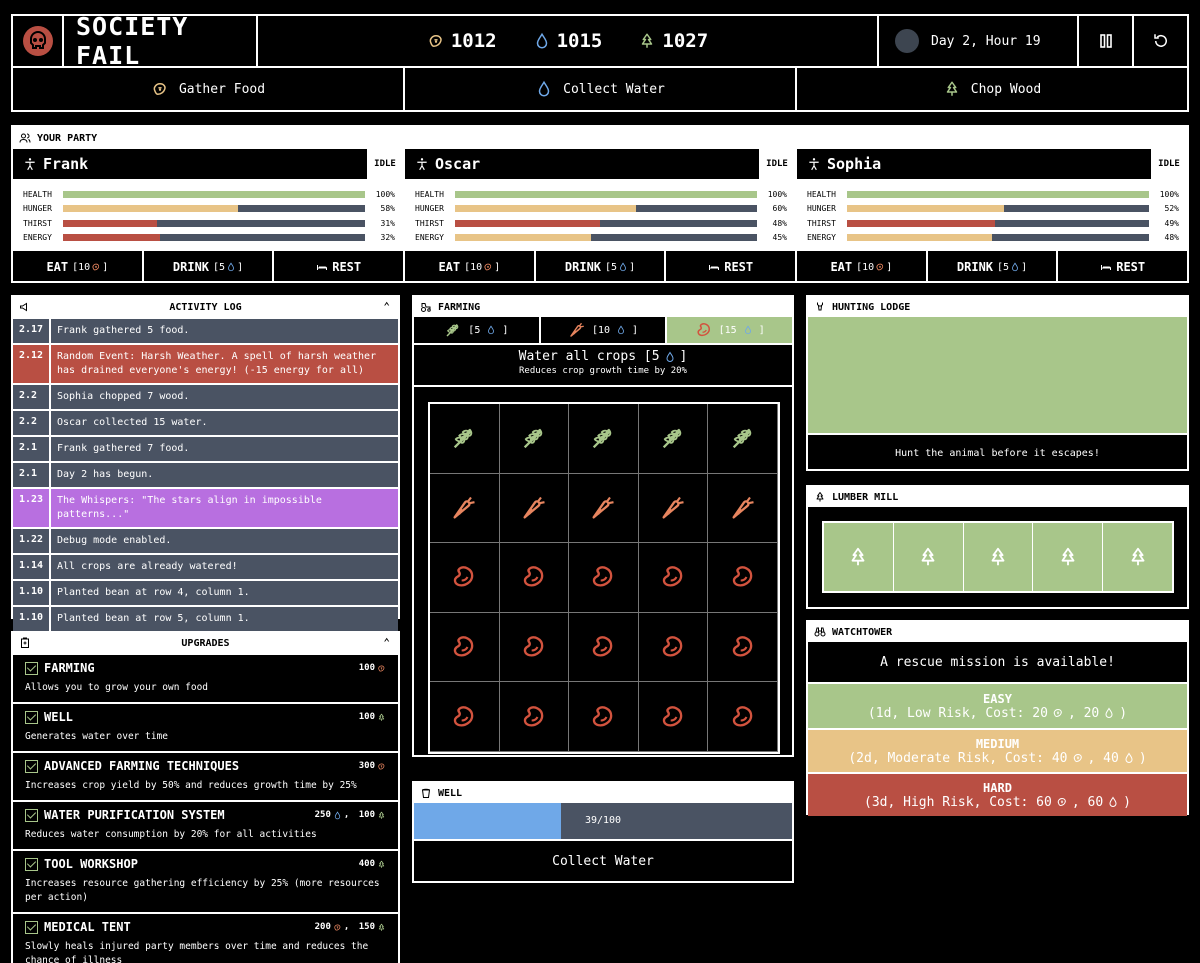 This screenshot has height=963, width=1200. What do you see at coordinates (31, 766) in the screenshot?
I see `checkbox-icon` at bounding box center [31, 766].